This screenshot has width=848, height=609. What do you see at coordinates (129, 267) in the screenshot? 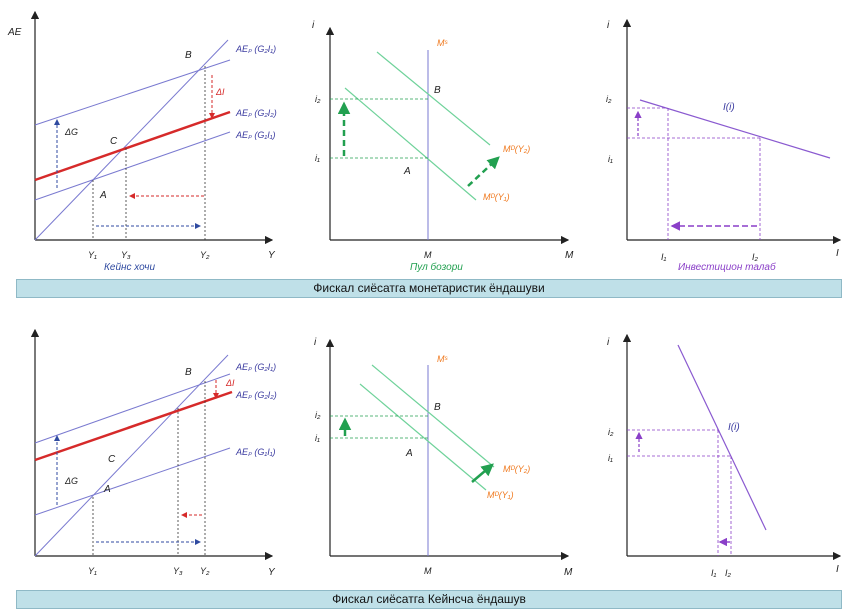
I see `keynes-caption: Кейнс хочи` at bounding box center [129, 267].